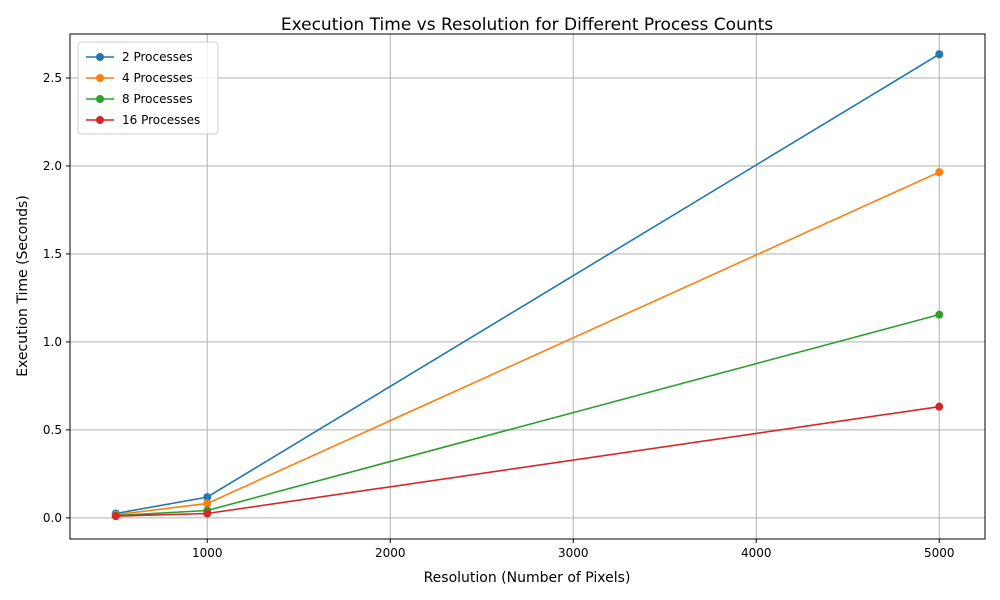 The height and width of the screenshot is (600, 1000). I want to click on x-tick-label: 2000, so click(390, 553).